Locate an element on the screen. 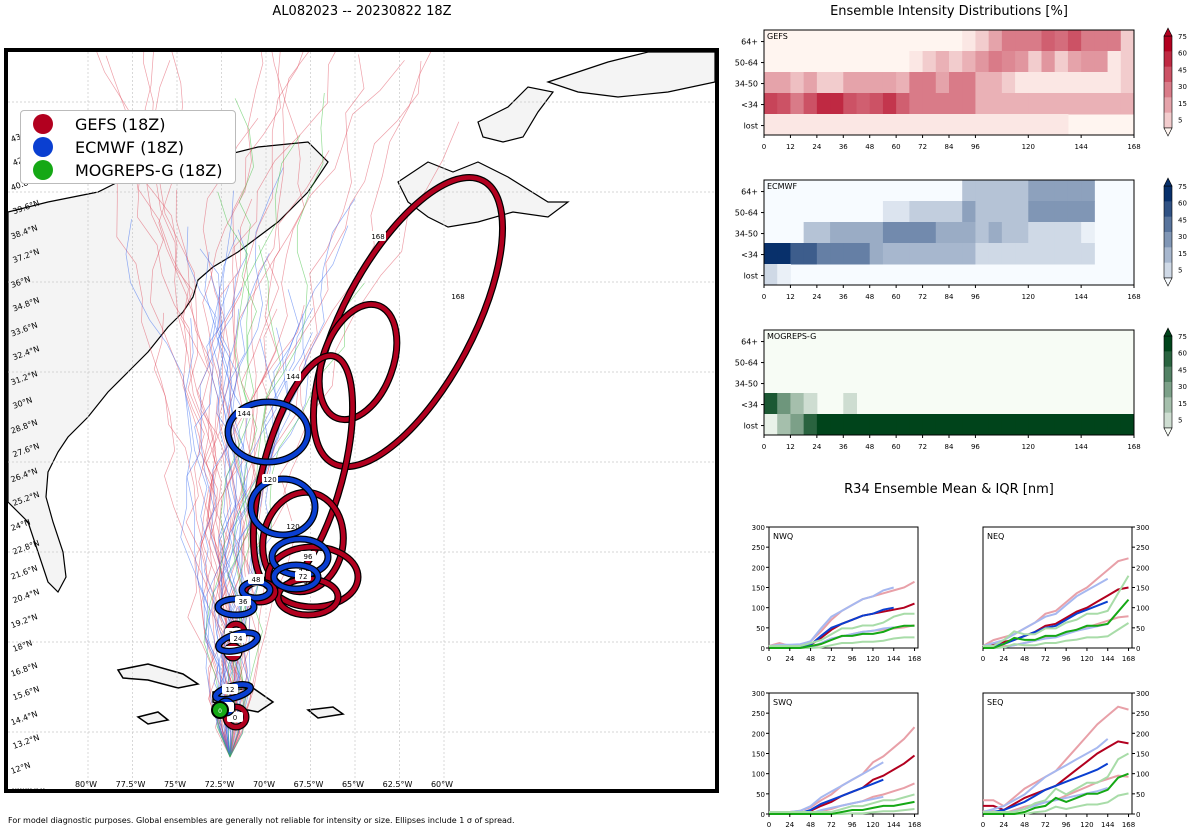  r34-panel-neq: NEQ 300 250 200 150 100 50 0 0 24 48 72 96 120 144 168 is located at coordinates (1065, 593).